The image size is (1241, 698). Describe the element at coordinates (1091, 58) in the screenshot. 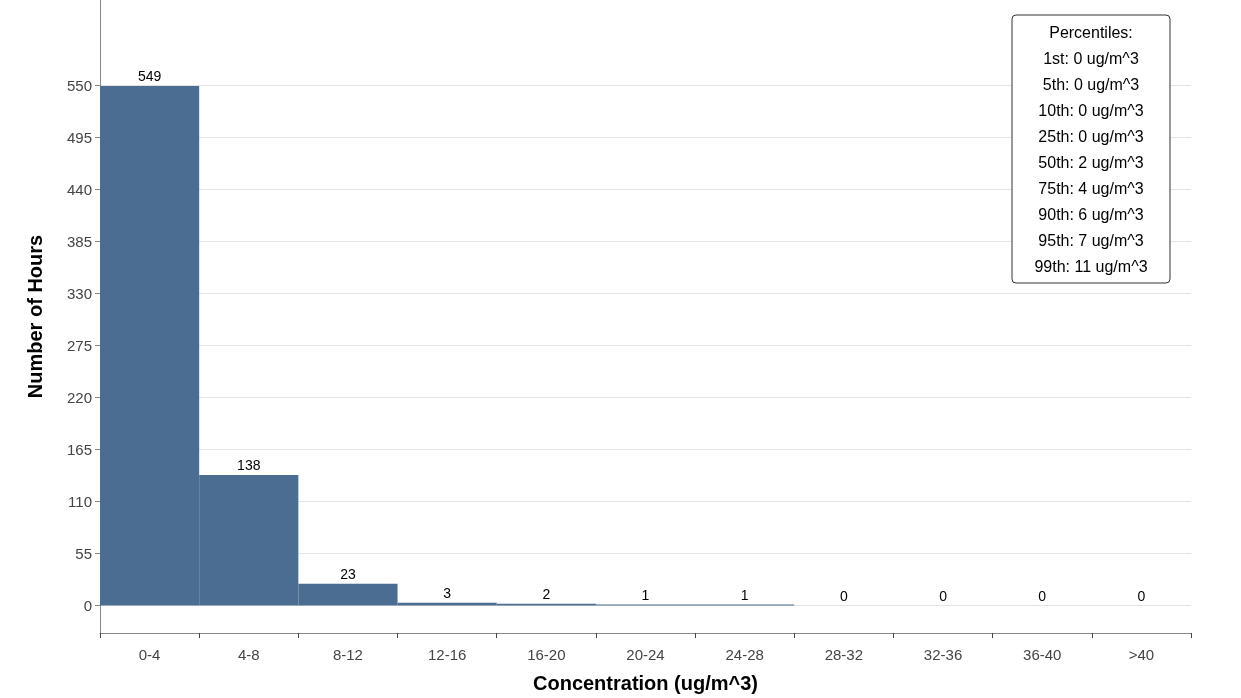

I see `annotation: 1st: 0 ug/m^3` at that location.